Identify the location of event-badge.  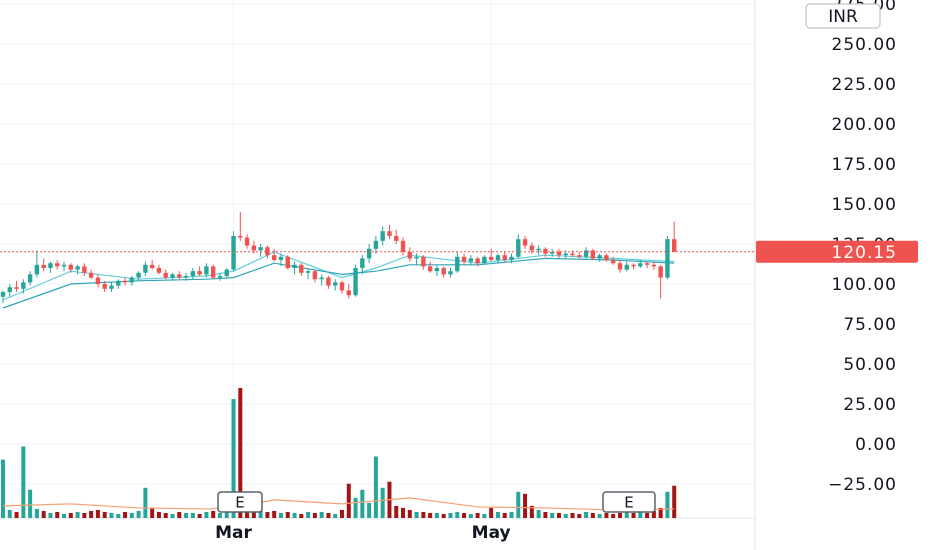
(240, 502).